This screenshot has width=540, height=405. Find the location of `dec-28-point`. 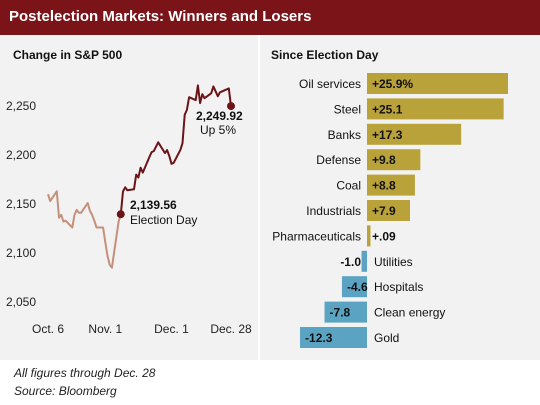

dec-28-point is located at coordinates (231, 106).